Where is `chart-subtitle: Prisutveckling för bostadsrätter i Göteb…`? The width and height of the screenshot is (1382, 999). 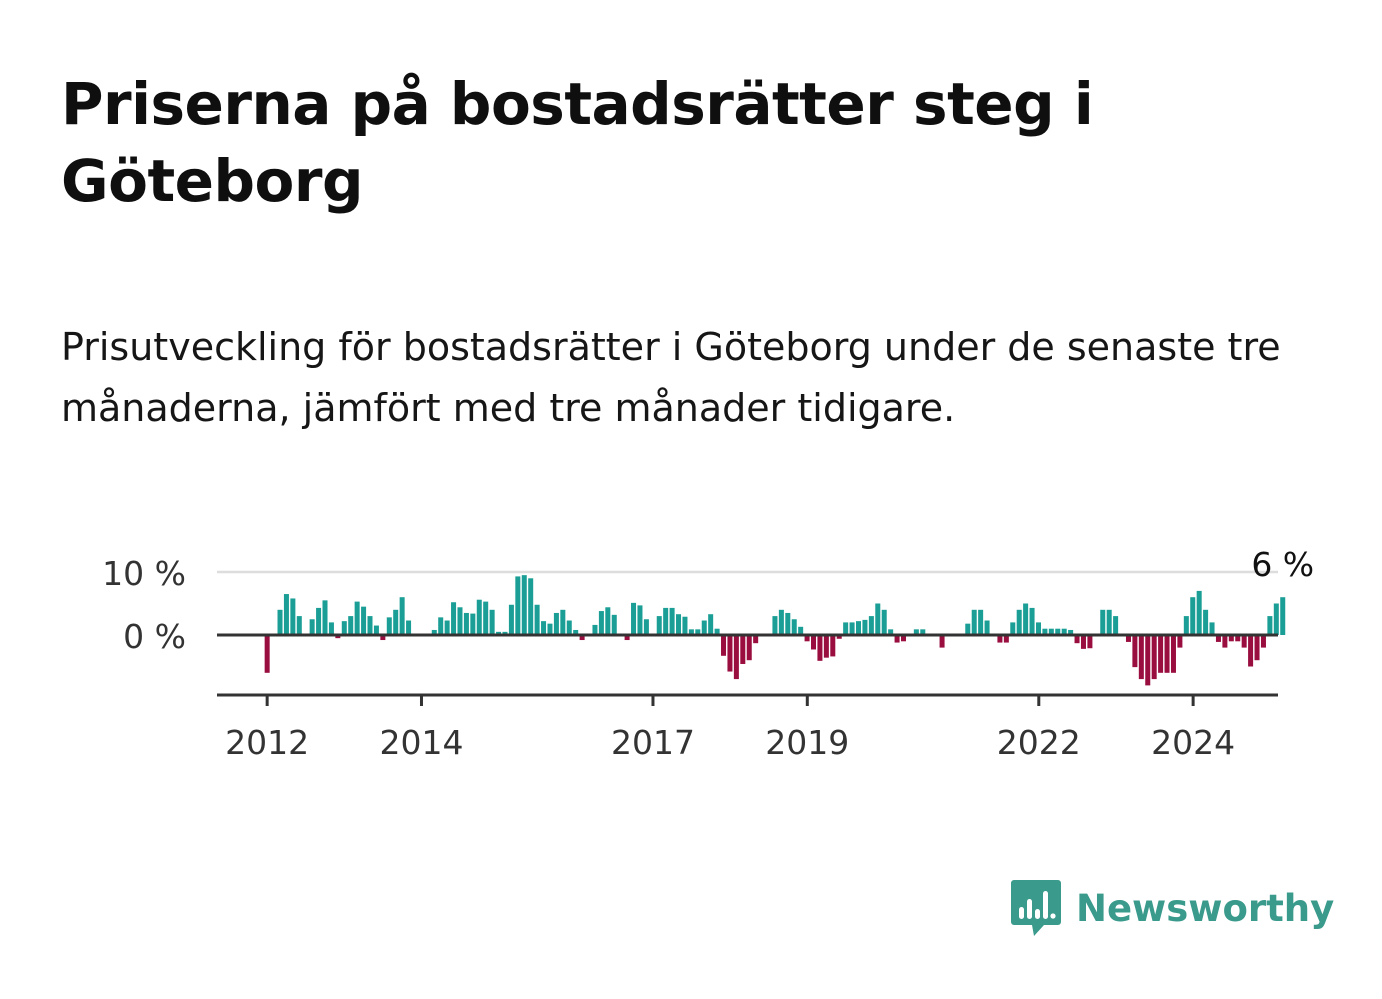 chart-subtitle: Prisutveckling för bostadsrätter i Göteb… is located at coordinates (671, 377).